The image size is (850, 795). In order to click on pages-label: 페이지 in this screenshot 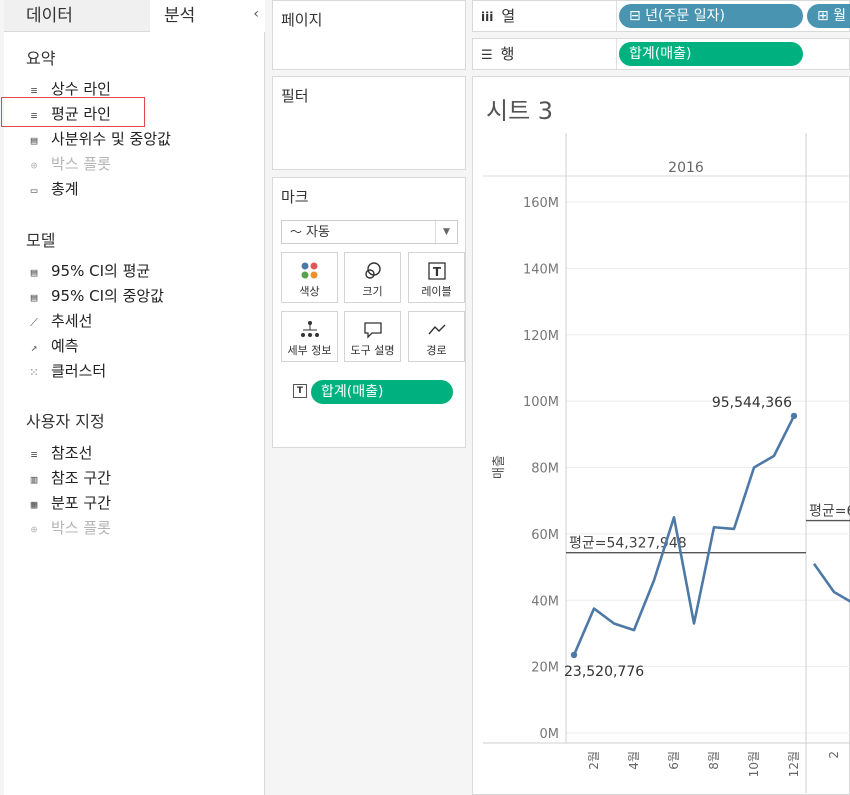, I will do `click(302, 20)`.